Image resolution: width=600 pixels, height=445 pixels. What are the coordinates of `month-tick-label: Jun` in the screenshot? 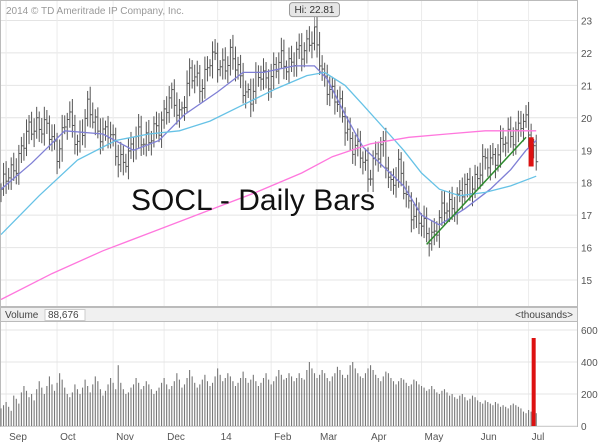 It's located at (489, 437).